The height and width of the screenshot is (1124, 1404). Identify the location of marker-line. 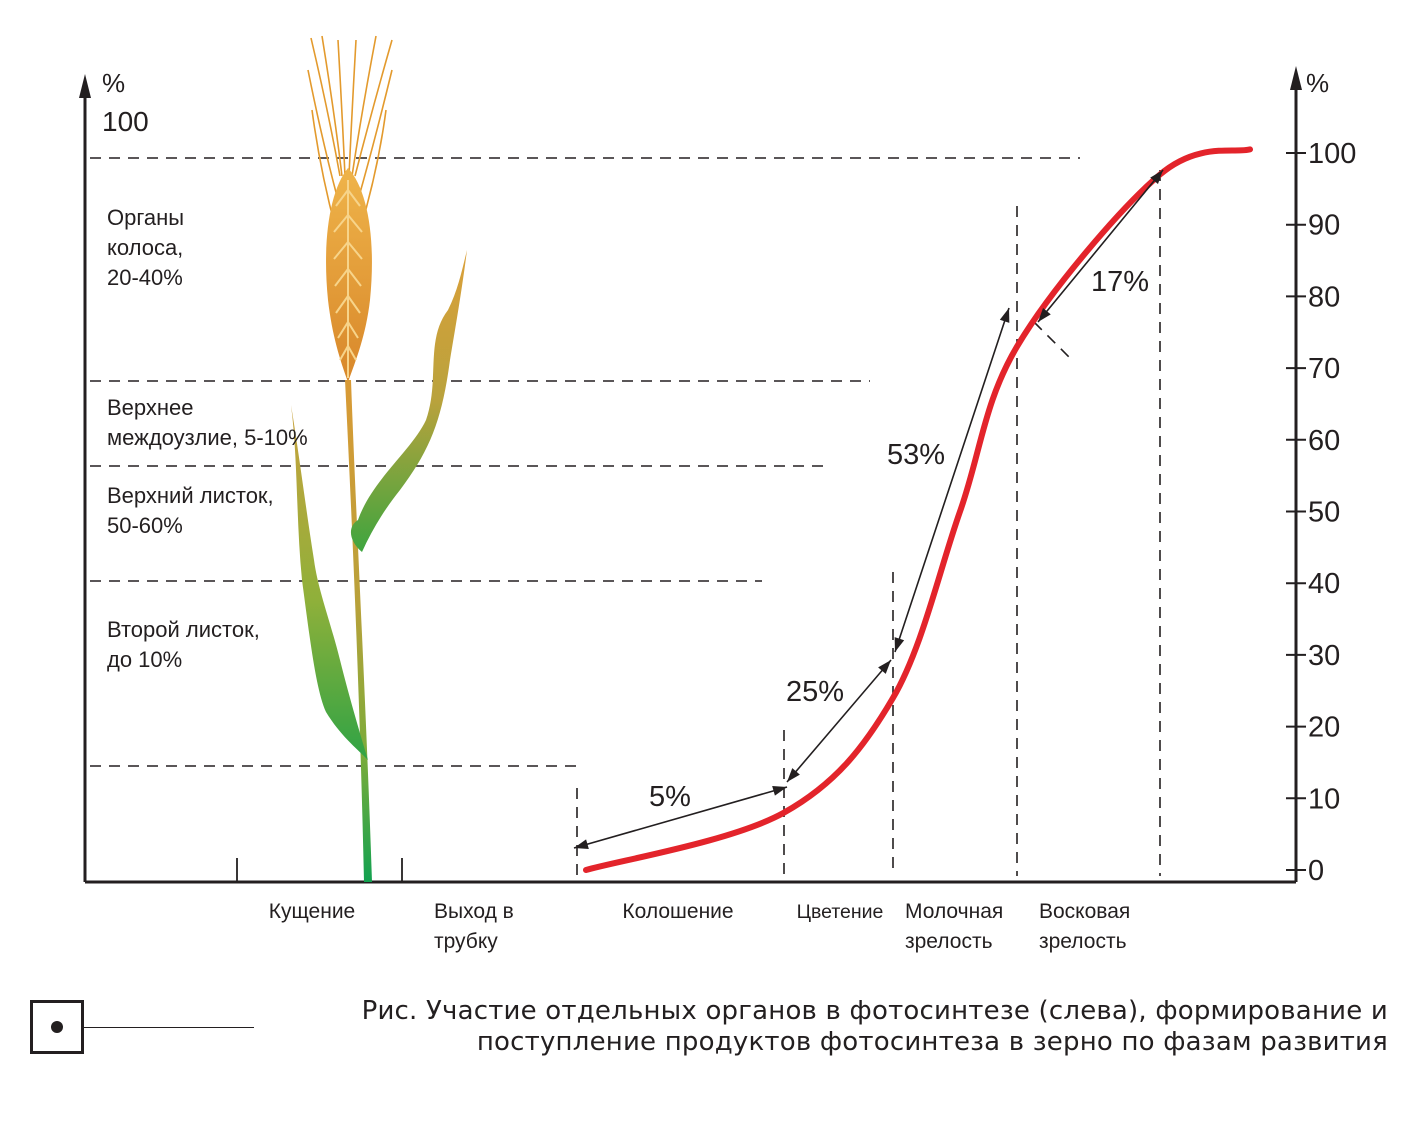
(169, 1027).